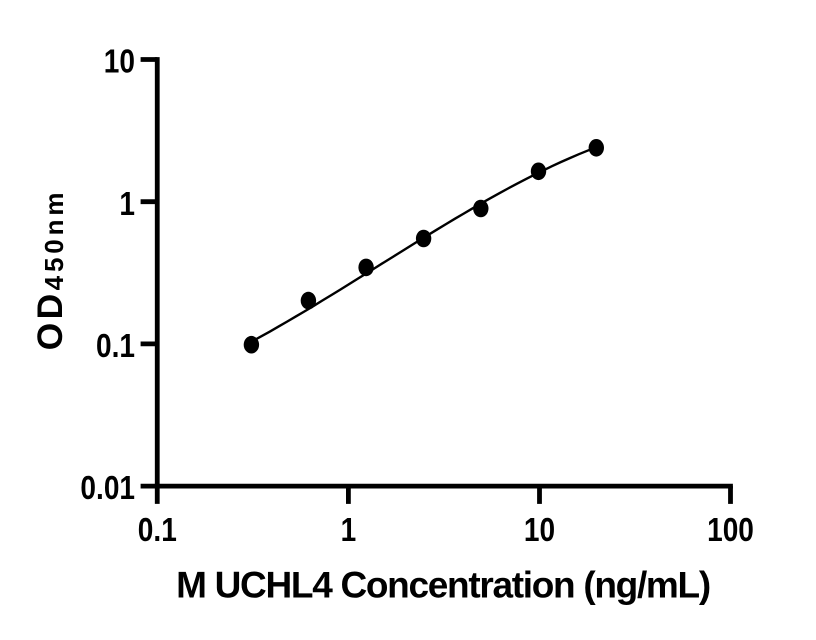 This screenshot has width=816, height=640. Describe the element at coordinates (50, 270) in the screenshot. I see `svg-text: OD450nm` at that location.